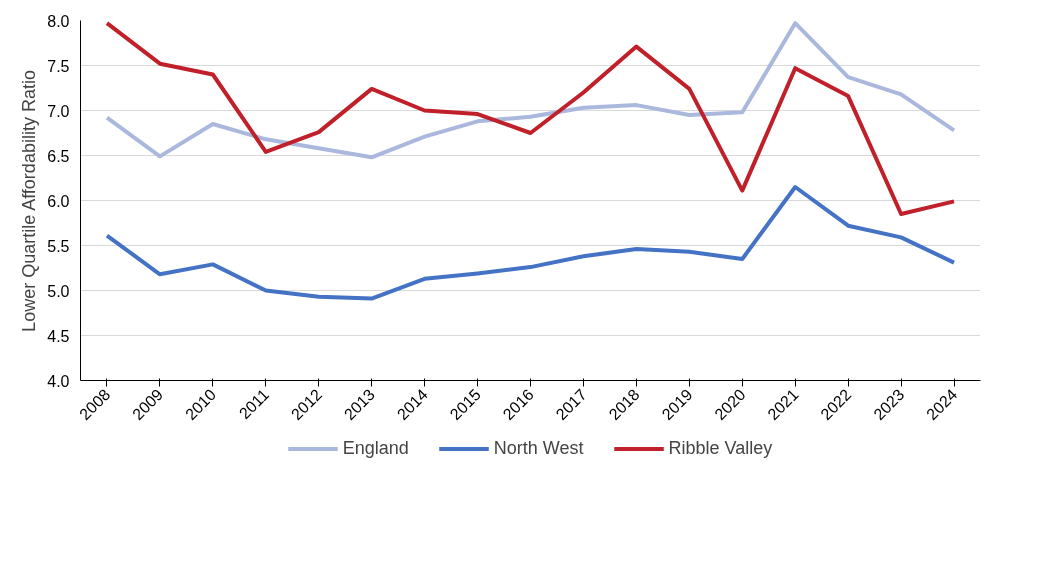 The width and height of the screenshot is (1044, 571). Describe the element at coordinates (375, 448) in the screenshot. I see `legend-label: England` at that location.